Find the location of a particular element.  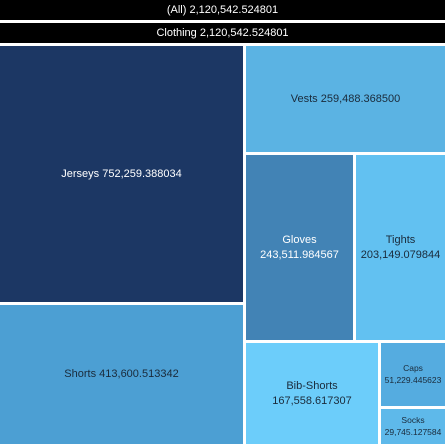

tile-value: 259,488.368500 is located at coordinates (360, 98).